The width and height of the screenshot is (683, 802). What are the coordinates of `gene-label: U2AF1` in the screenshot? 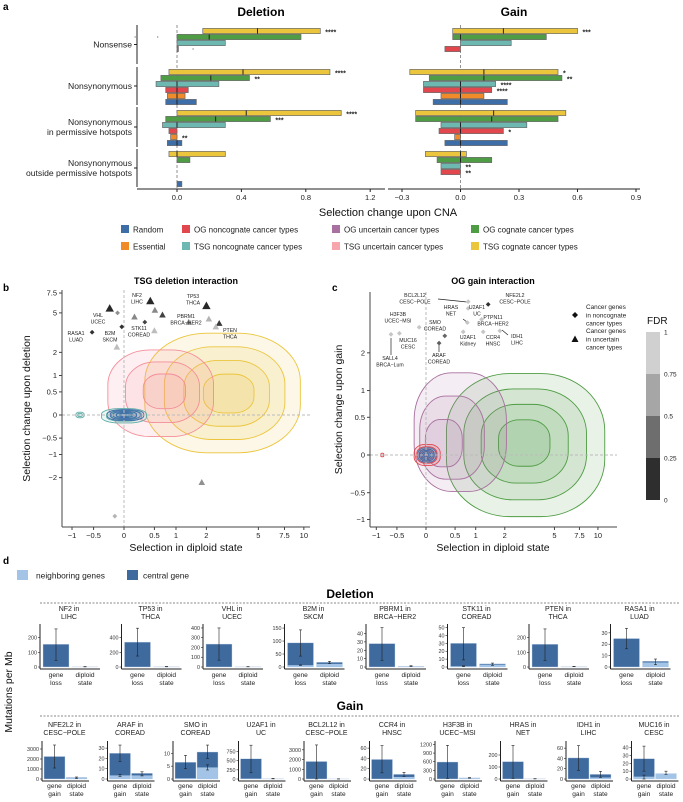 It's located at (468, 338).